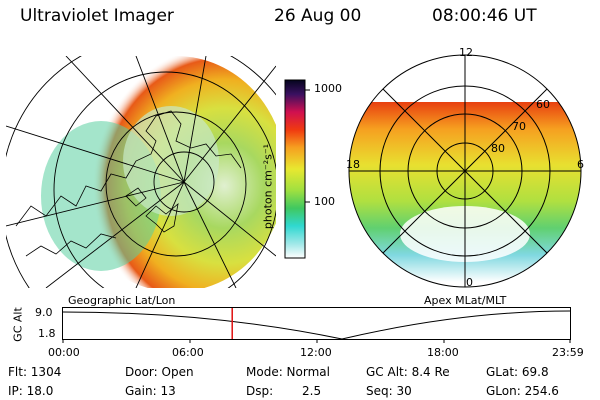  I want to click on time-tick-1800: 18:00, so click(443, 352).